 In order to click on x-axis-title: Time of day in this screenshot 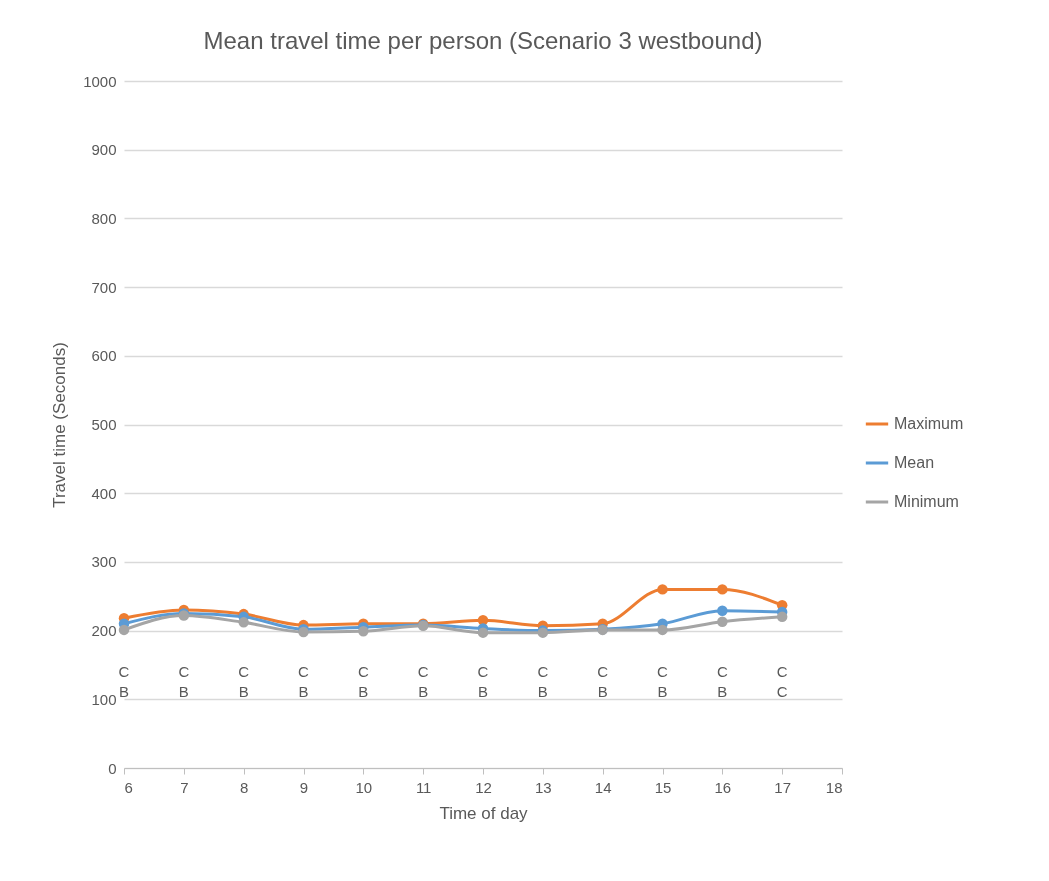, I will do `click(484, 813)`.